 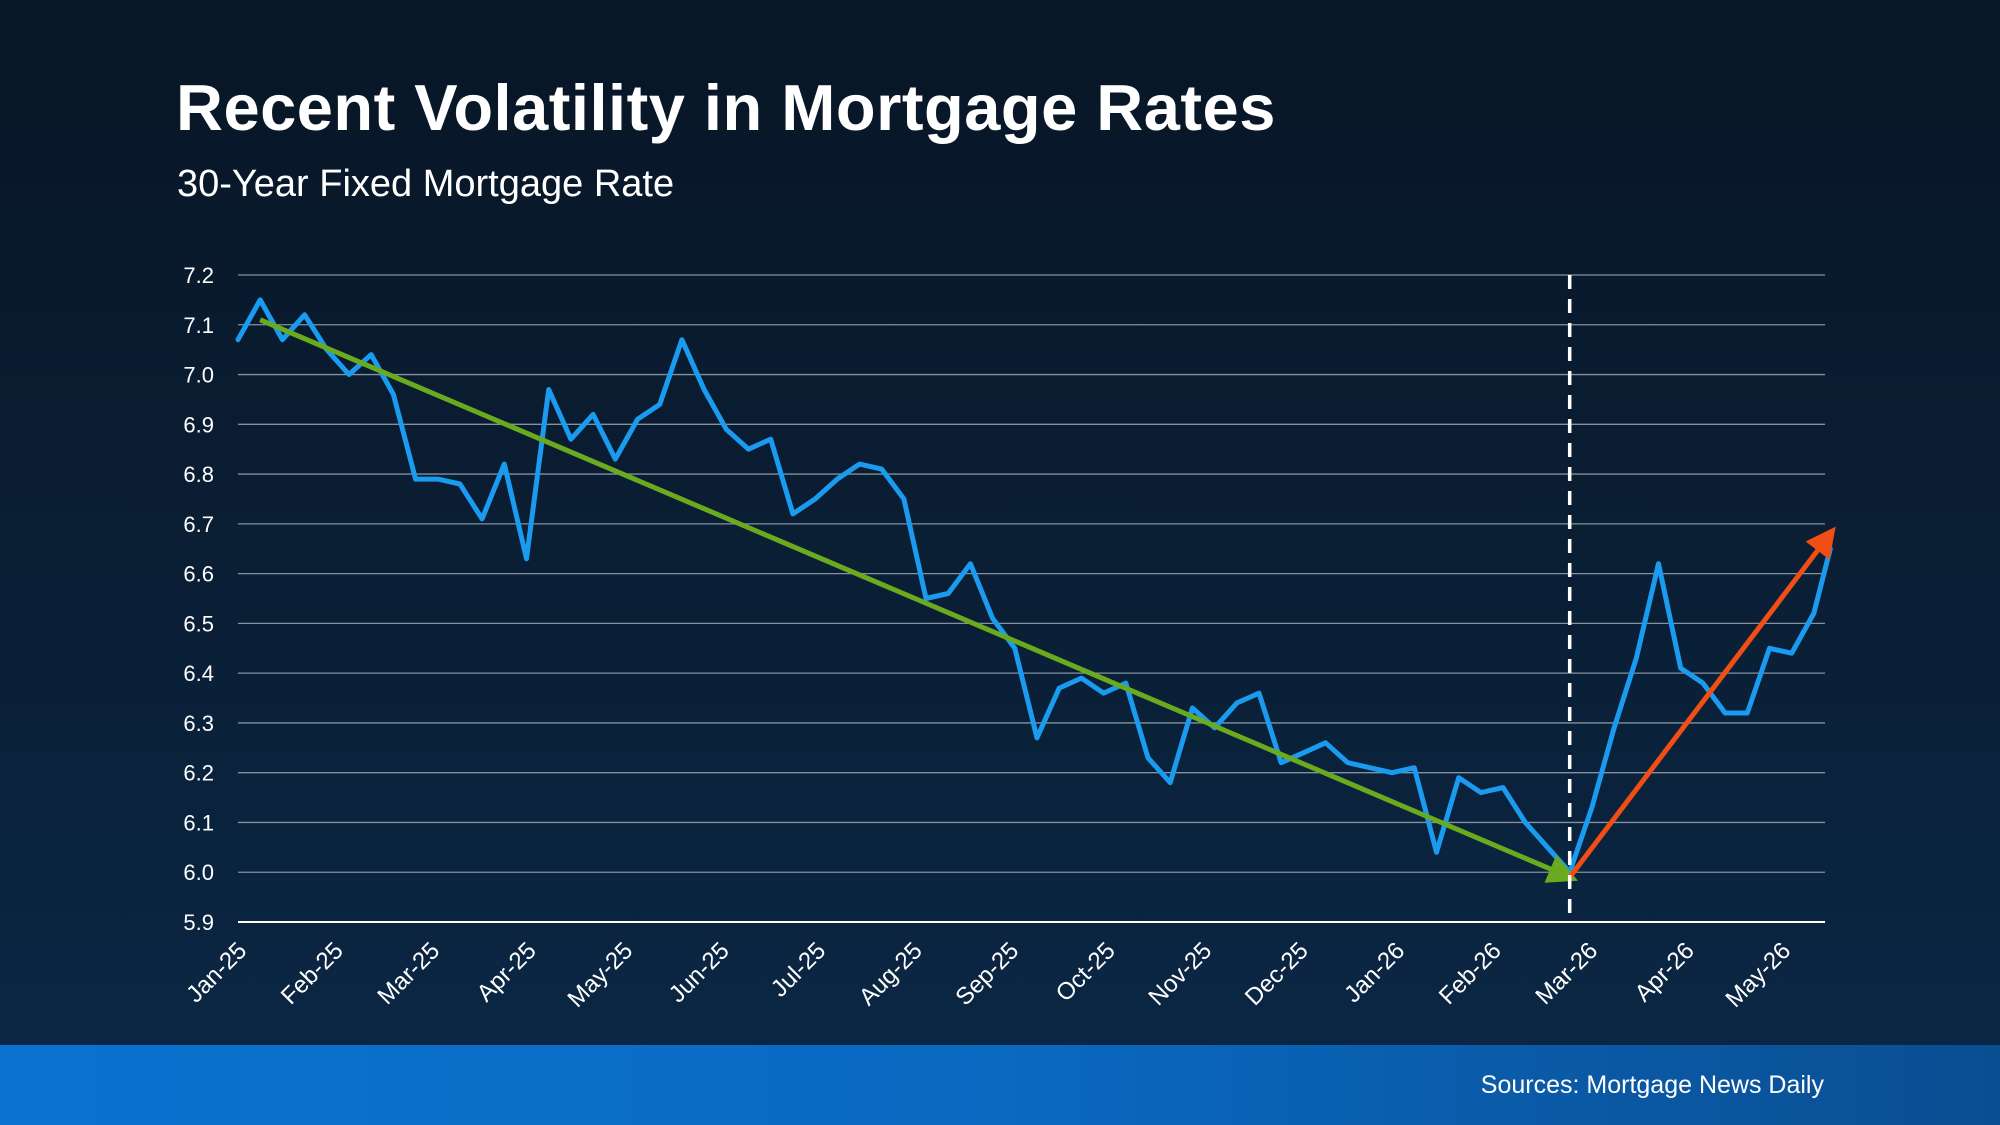 What do you see at coordinates (1086, 972) in the screenshot?
I see `x-tick-label: Oct-25` at bounding box center [1086, 972].